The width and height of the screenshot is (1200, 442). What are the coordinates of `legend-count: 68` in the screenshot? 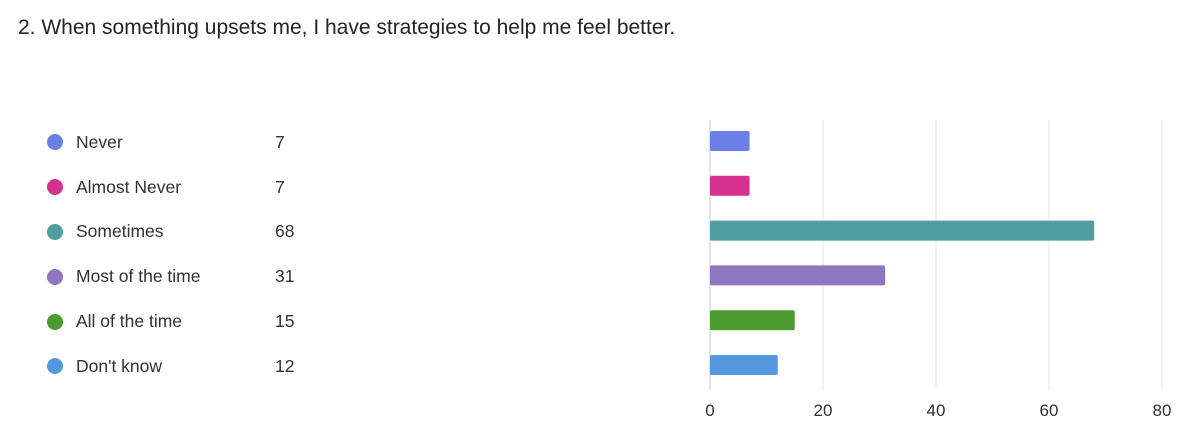 It's located at (285, 231).